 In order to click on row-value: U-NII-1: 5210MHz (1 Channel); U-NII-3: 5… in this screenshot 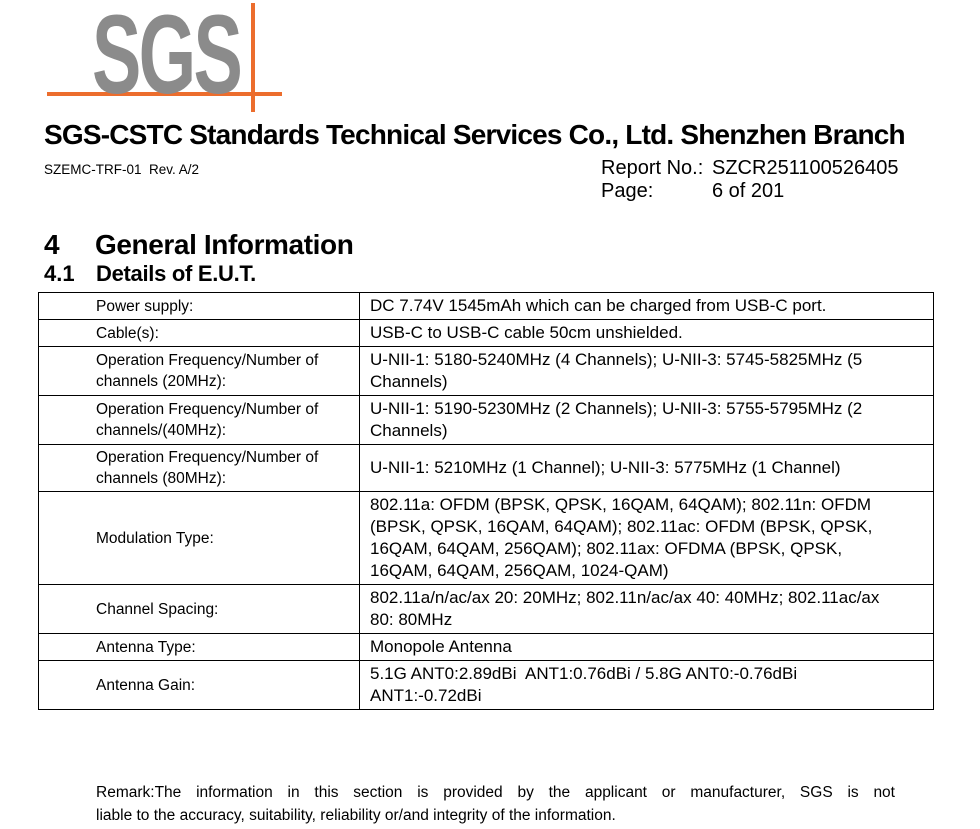, I will do `click(646, 468)`.